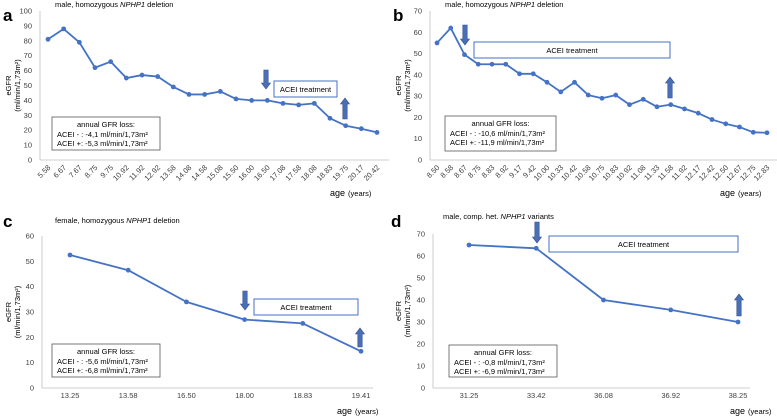  What do you see at coordinates (117, 220) in the screenshot?
I see `chart-title: female, homozygous NPHP1 deletion` at bounding box center [117, 220].